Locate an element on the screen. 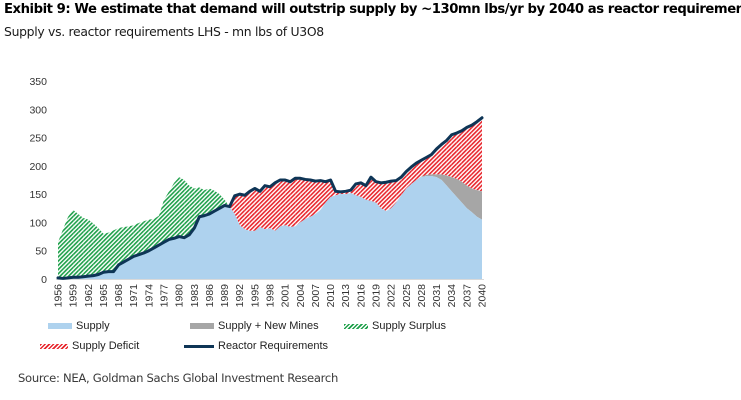 This screenshot has width=741, height=400. y-tick-label: 150 is located at coordinates (38, 195).